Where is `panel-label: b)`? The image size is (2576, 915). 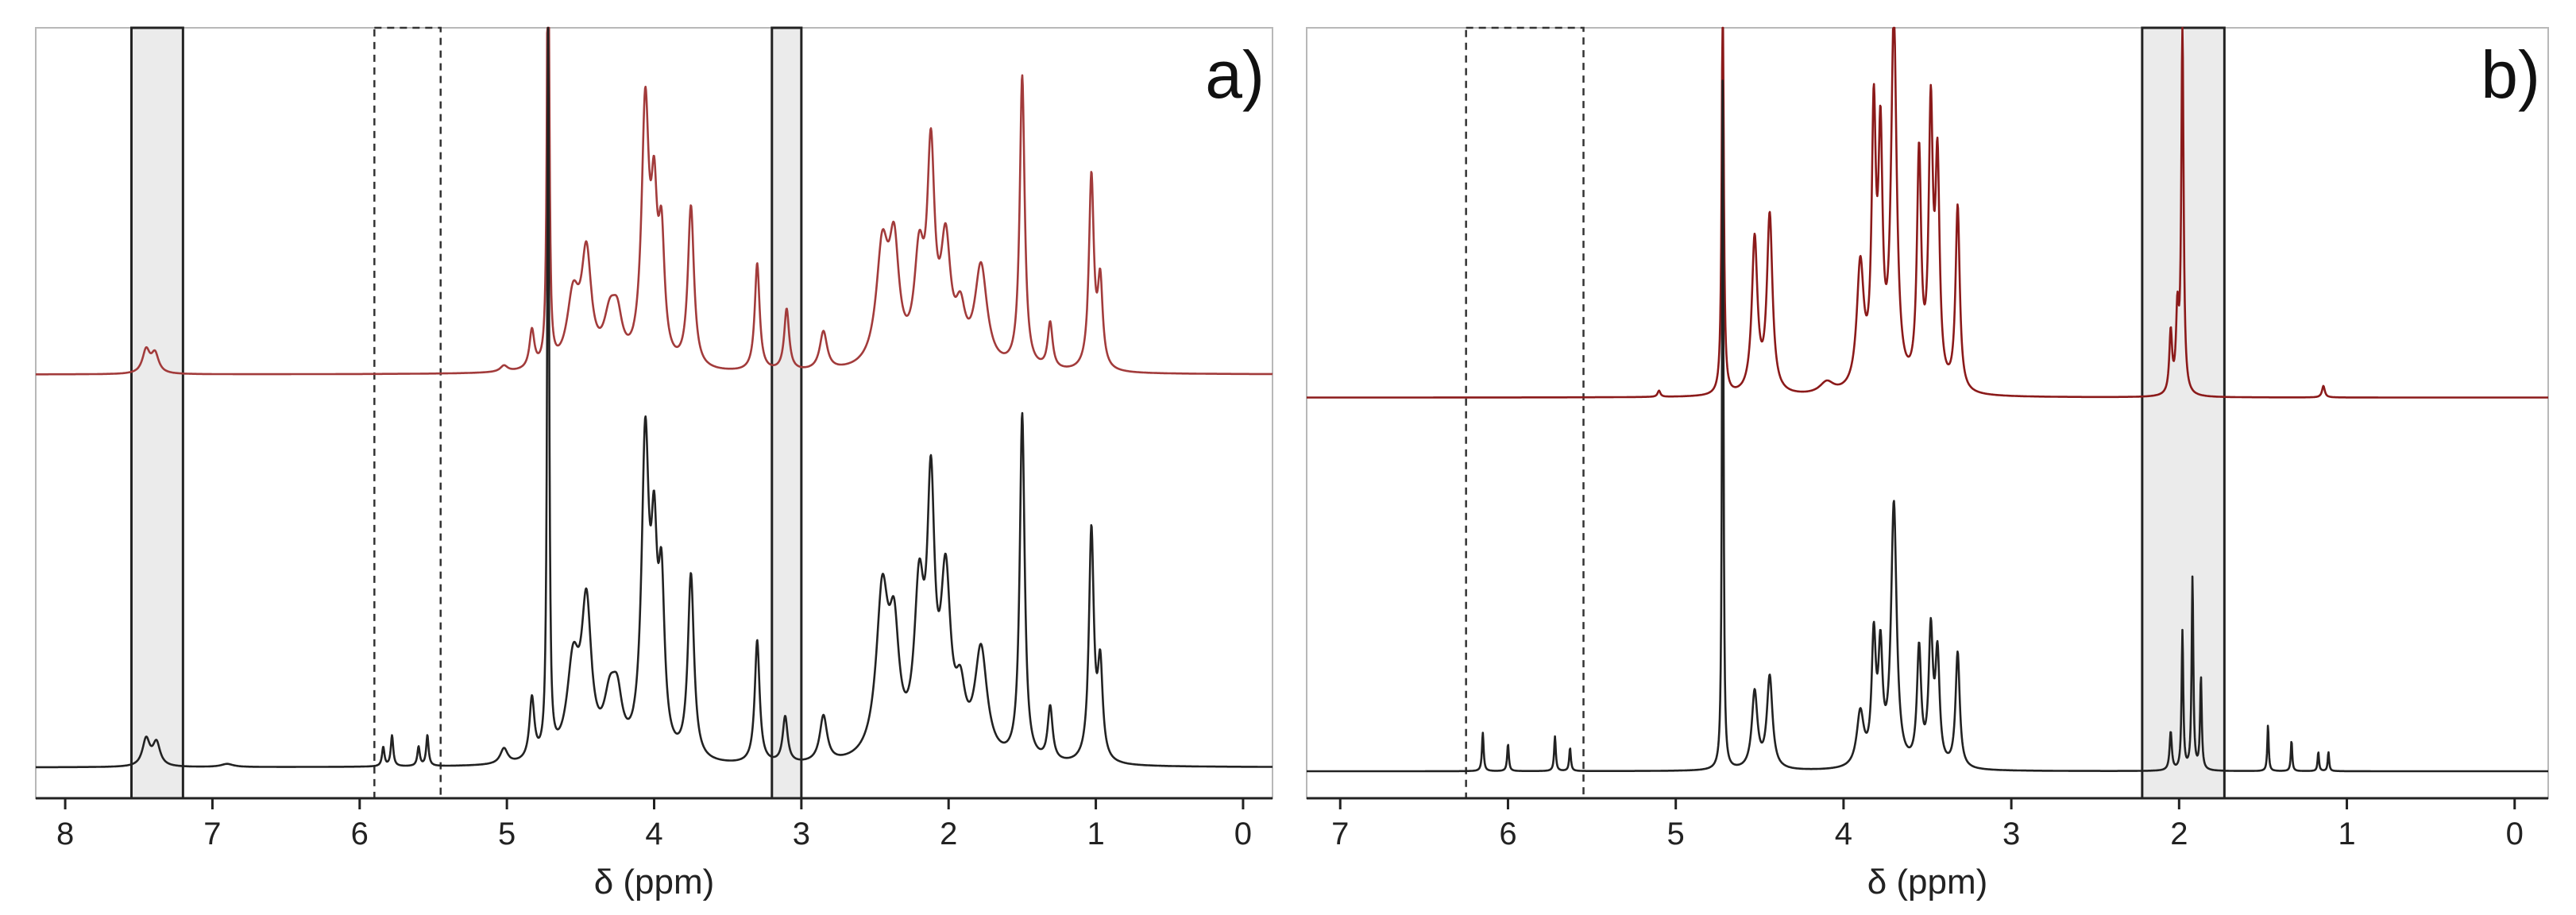 panel-label: b) is located at coordinates (2510, 75).